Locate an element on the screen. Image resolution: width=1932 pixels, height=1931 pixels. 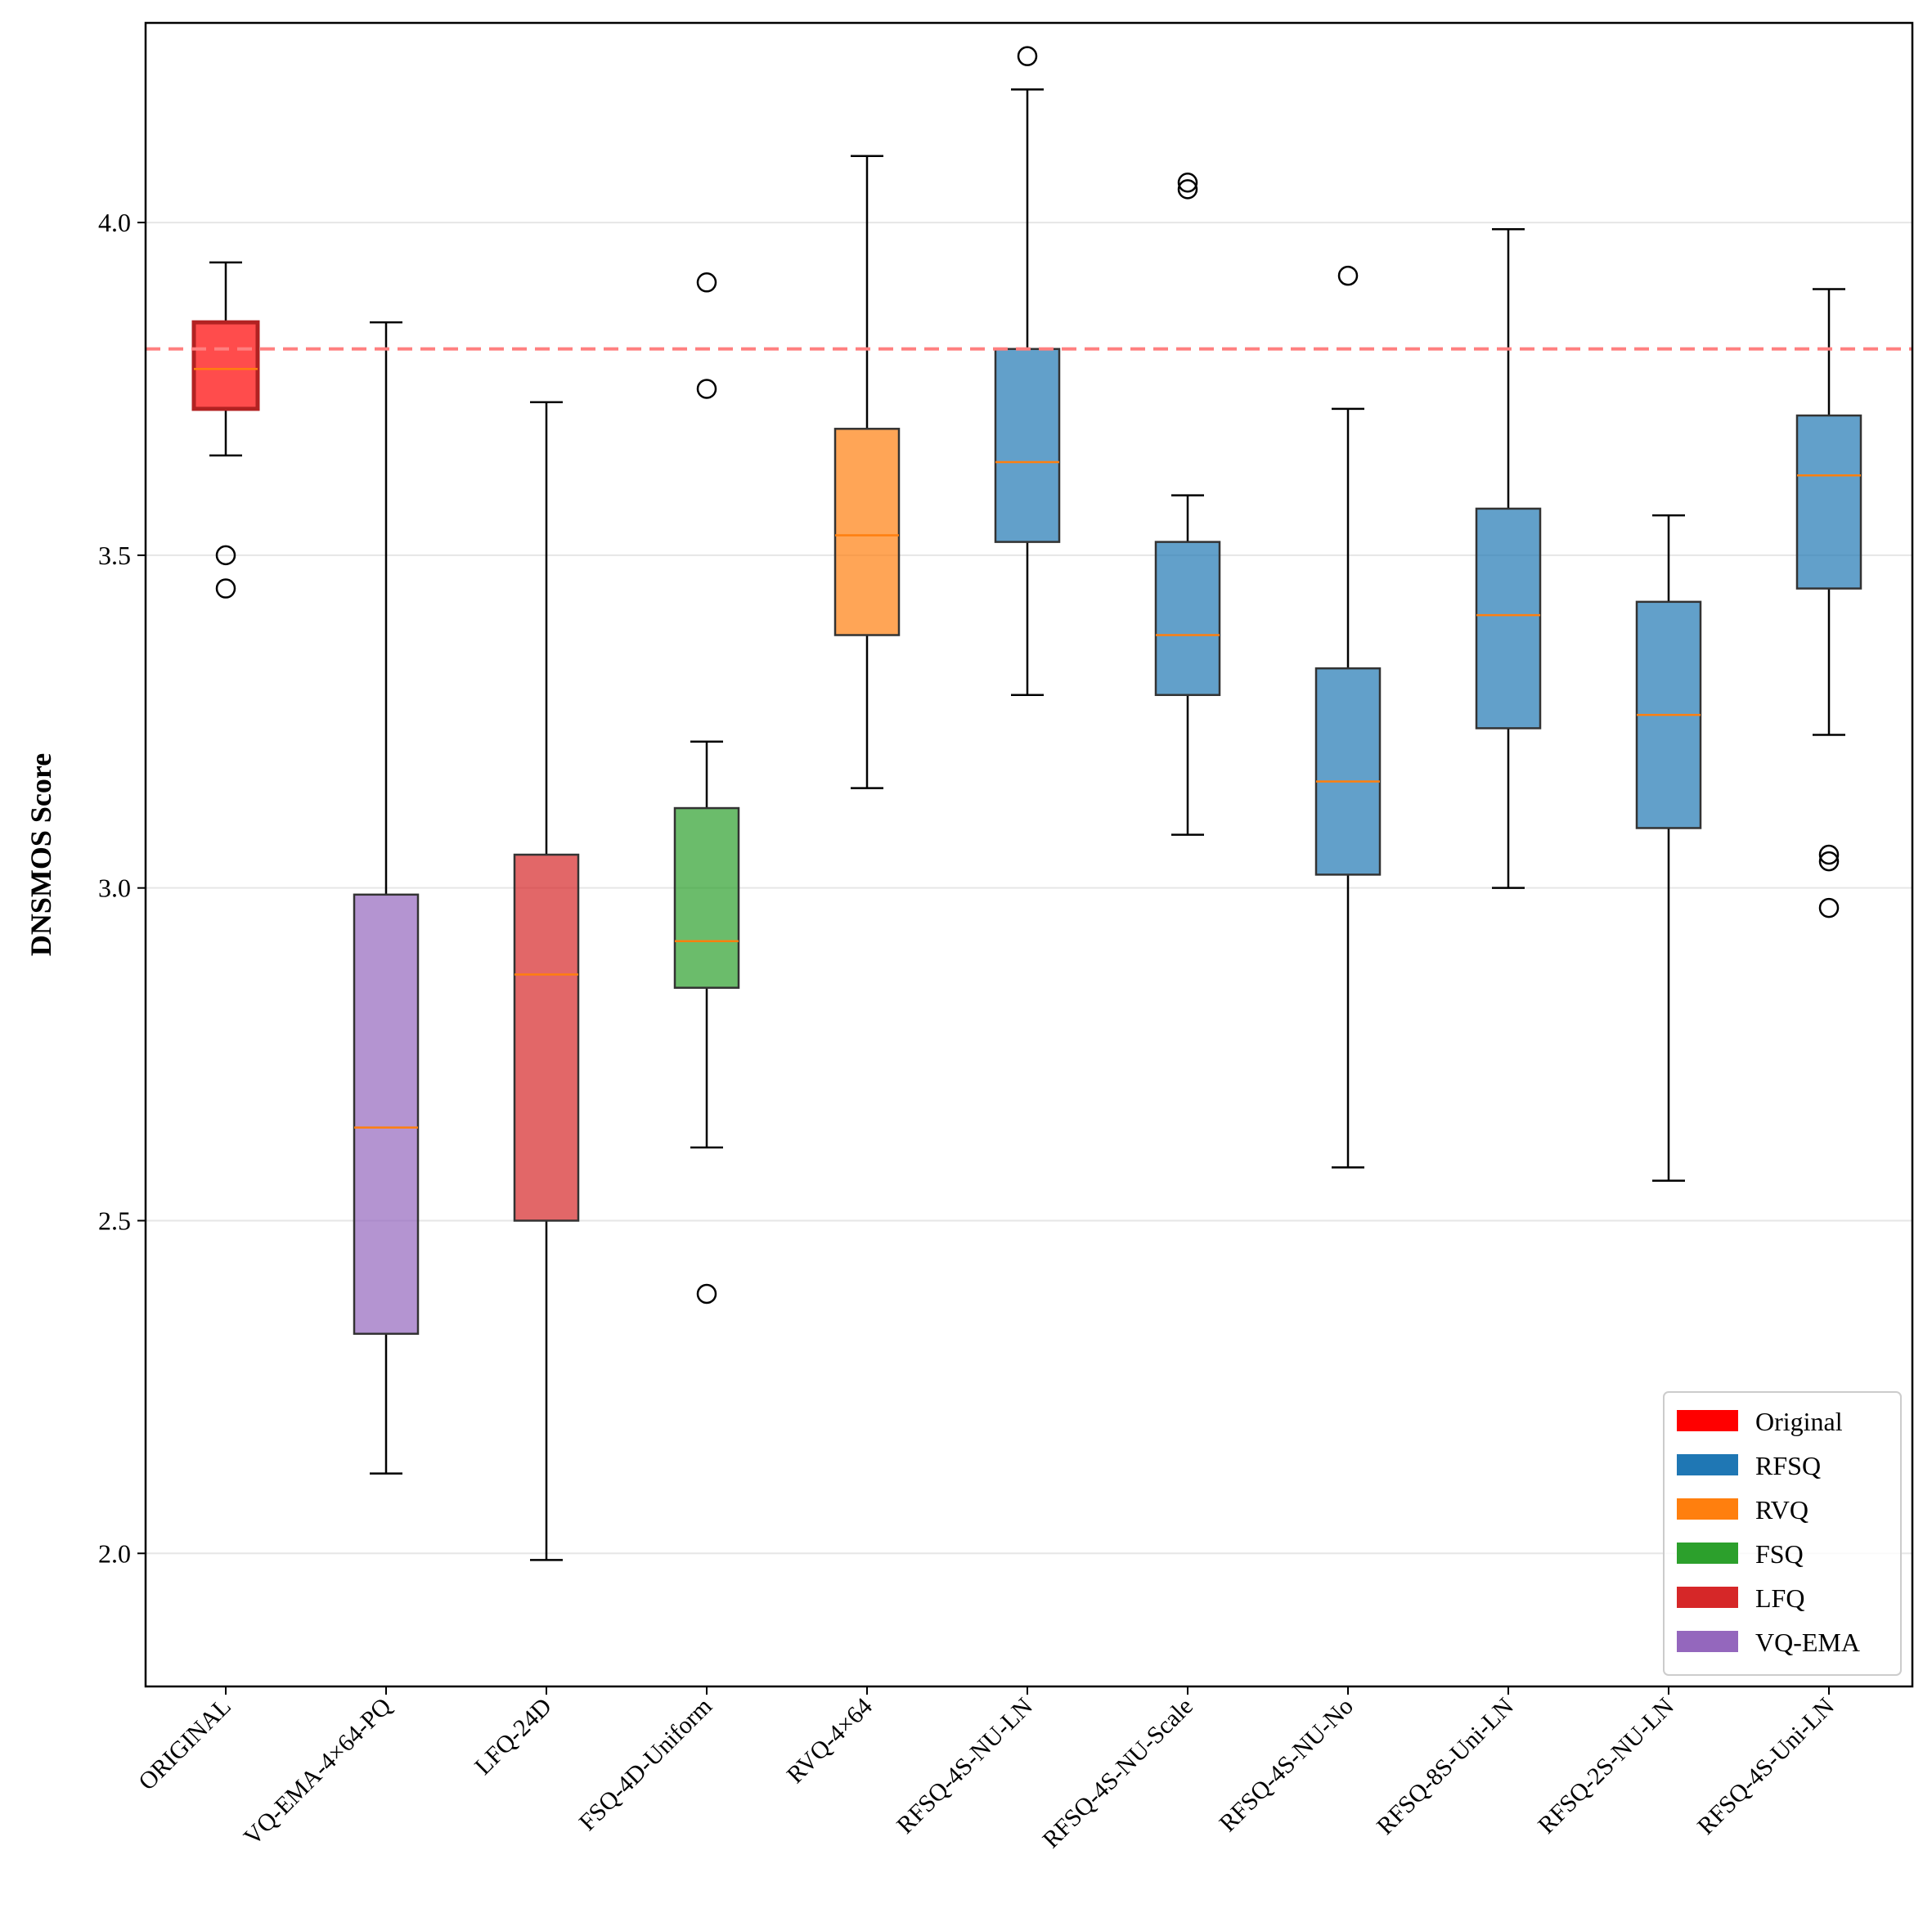
legend-label: RFSQ is located at coordinates (1788, 1465).